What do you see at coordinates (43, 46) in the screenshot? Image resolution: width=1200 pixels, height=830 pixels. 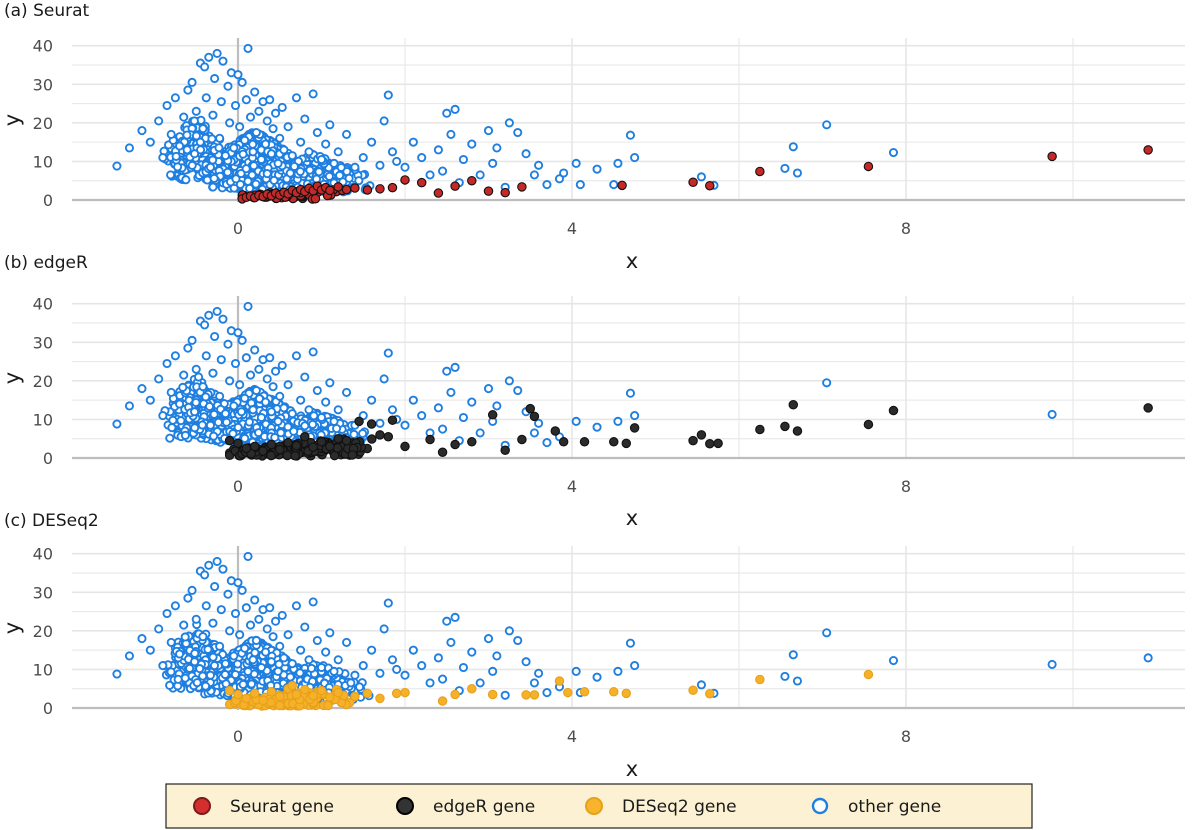 I see `y-tick-label: 40` at bounding box center [43, 46].